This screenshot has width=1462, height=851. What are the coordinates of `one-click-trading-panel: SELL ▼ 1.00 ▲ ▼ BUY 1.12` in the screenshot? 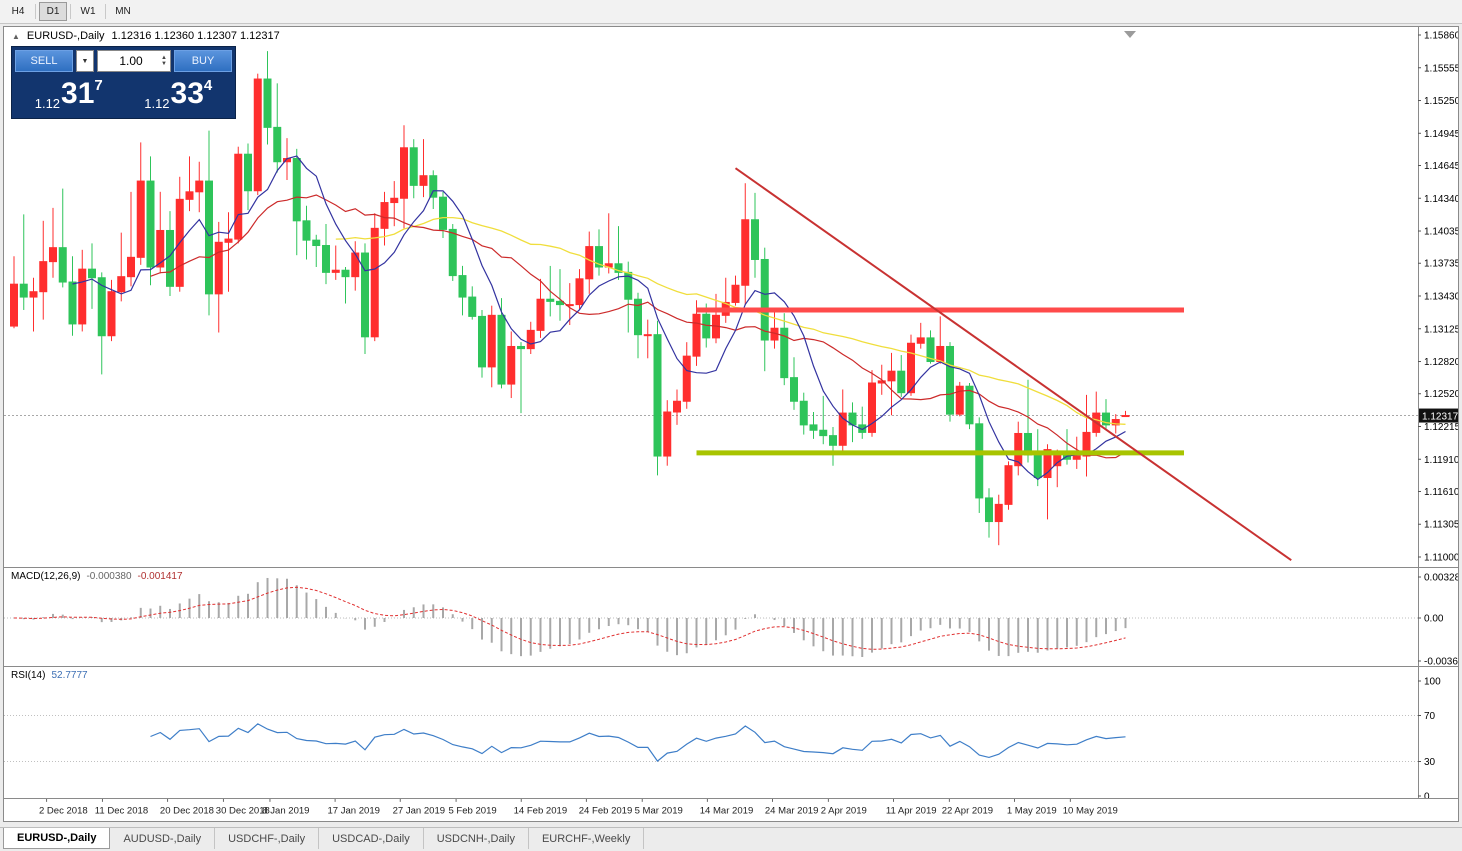 It's located at (123, 82).